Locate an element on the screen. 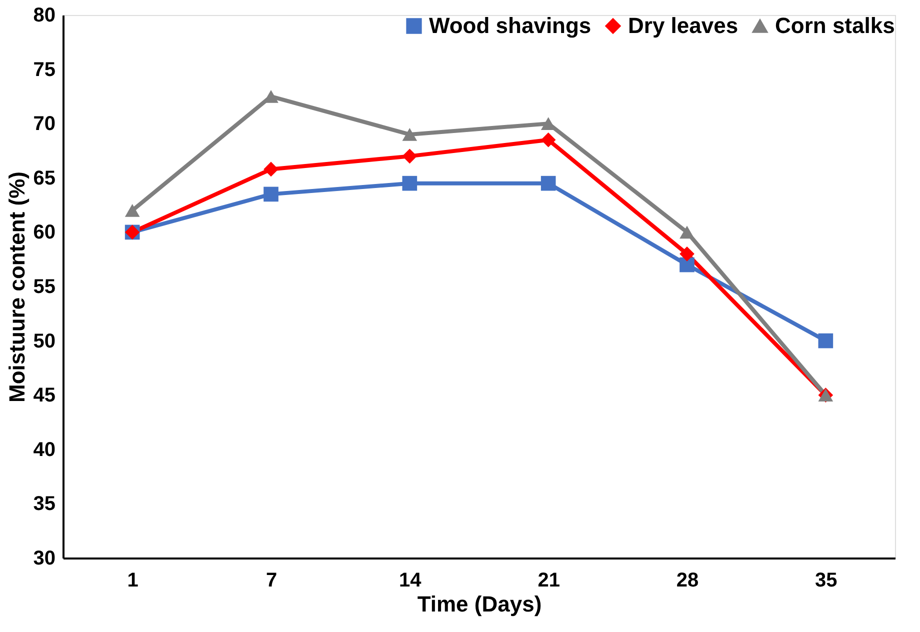  y-tick-label: 60 is located at coordinates (44, 233).